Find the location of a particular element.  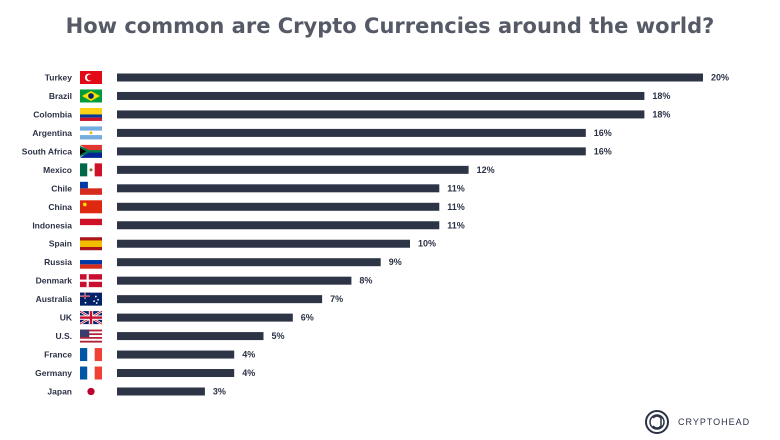

country-label: Argentina is located at coordinates (52, 133).